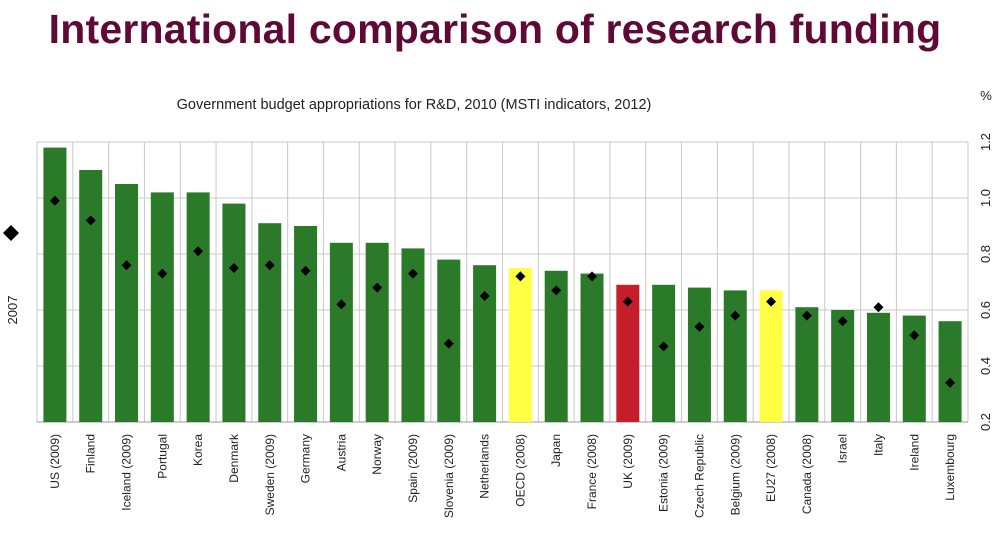 This screenshot has height=559, width=1000. I want to click on x-tick-label: Iceland (2009), so click(127, 472).